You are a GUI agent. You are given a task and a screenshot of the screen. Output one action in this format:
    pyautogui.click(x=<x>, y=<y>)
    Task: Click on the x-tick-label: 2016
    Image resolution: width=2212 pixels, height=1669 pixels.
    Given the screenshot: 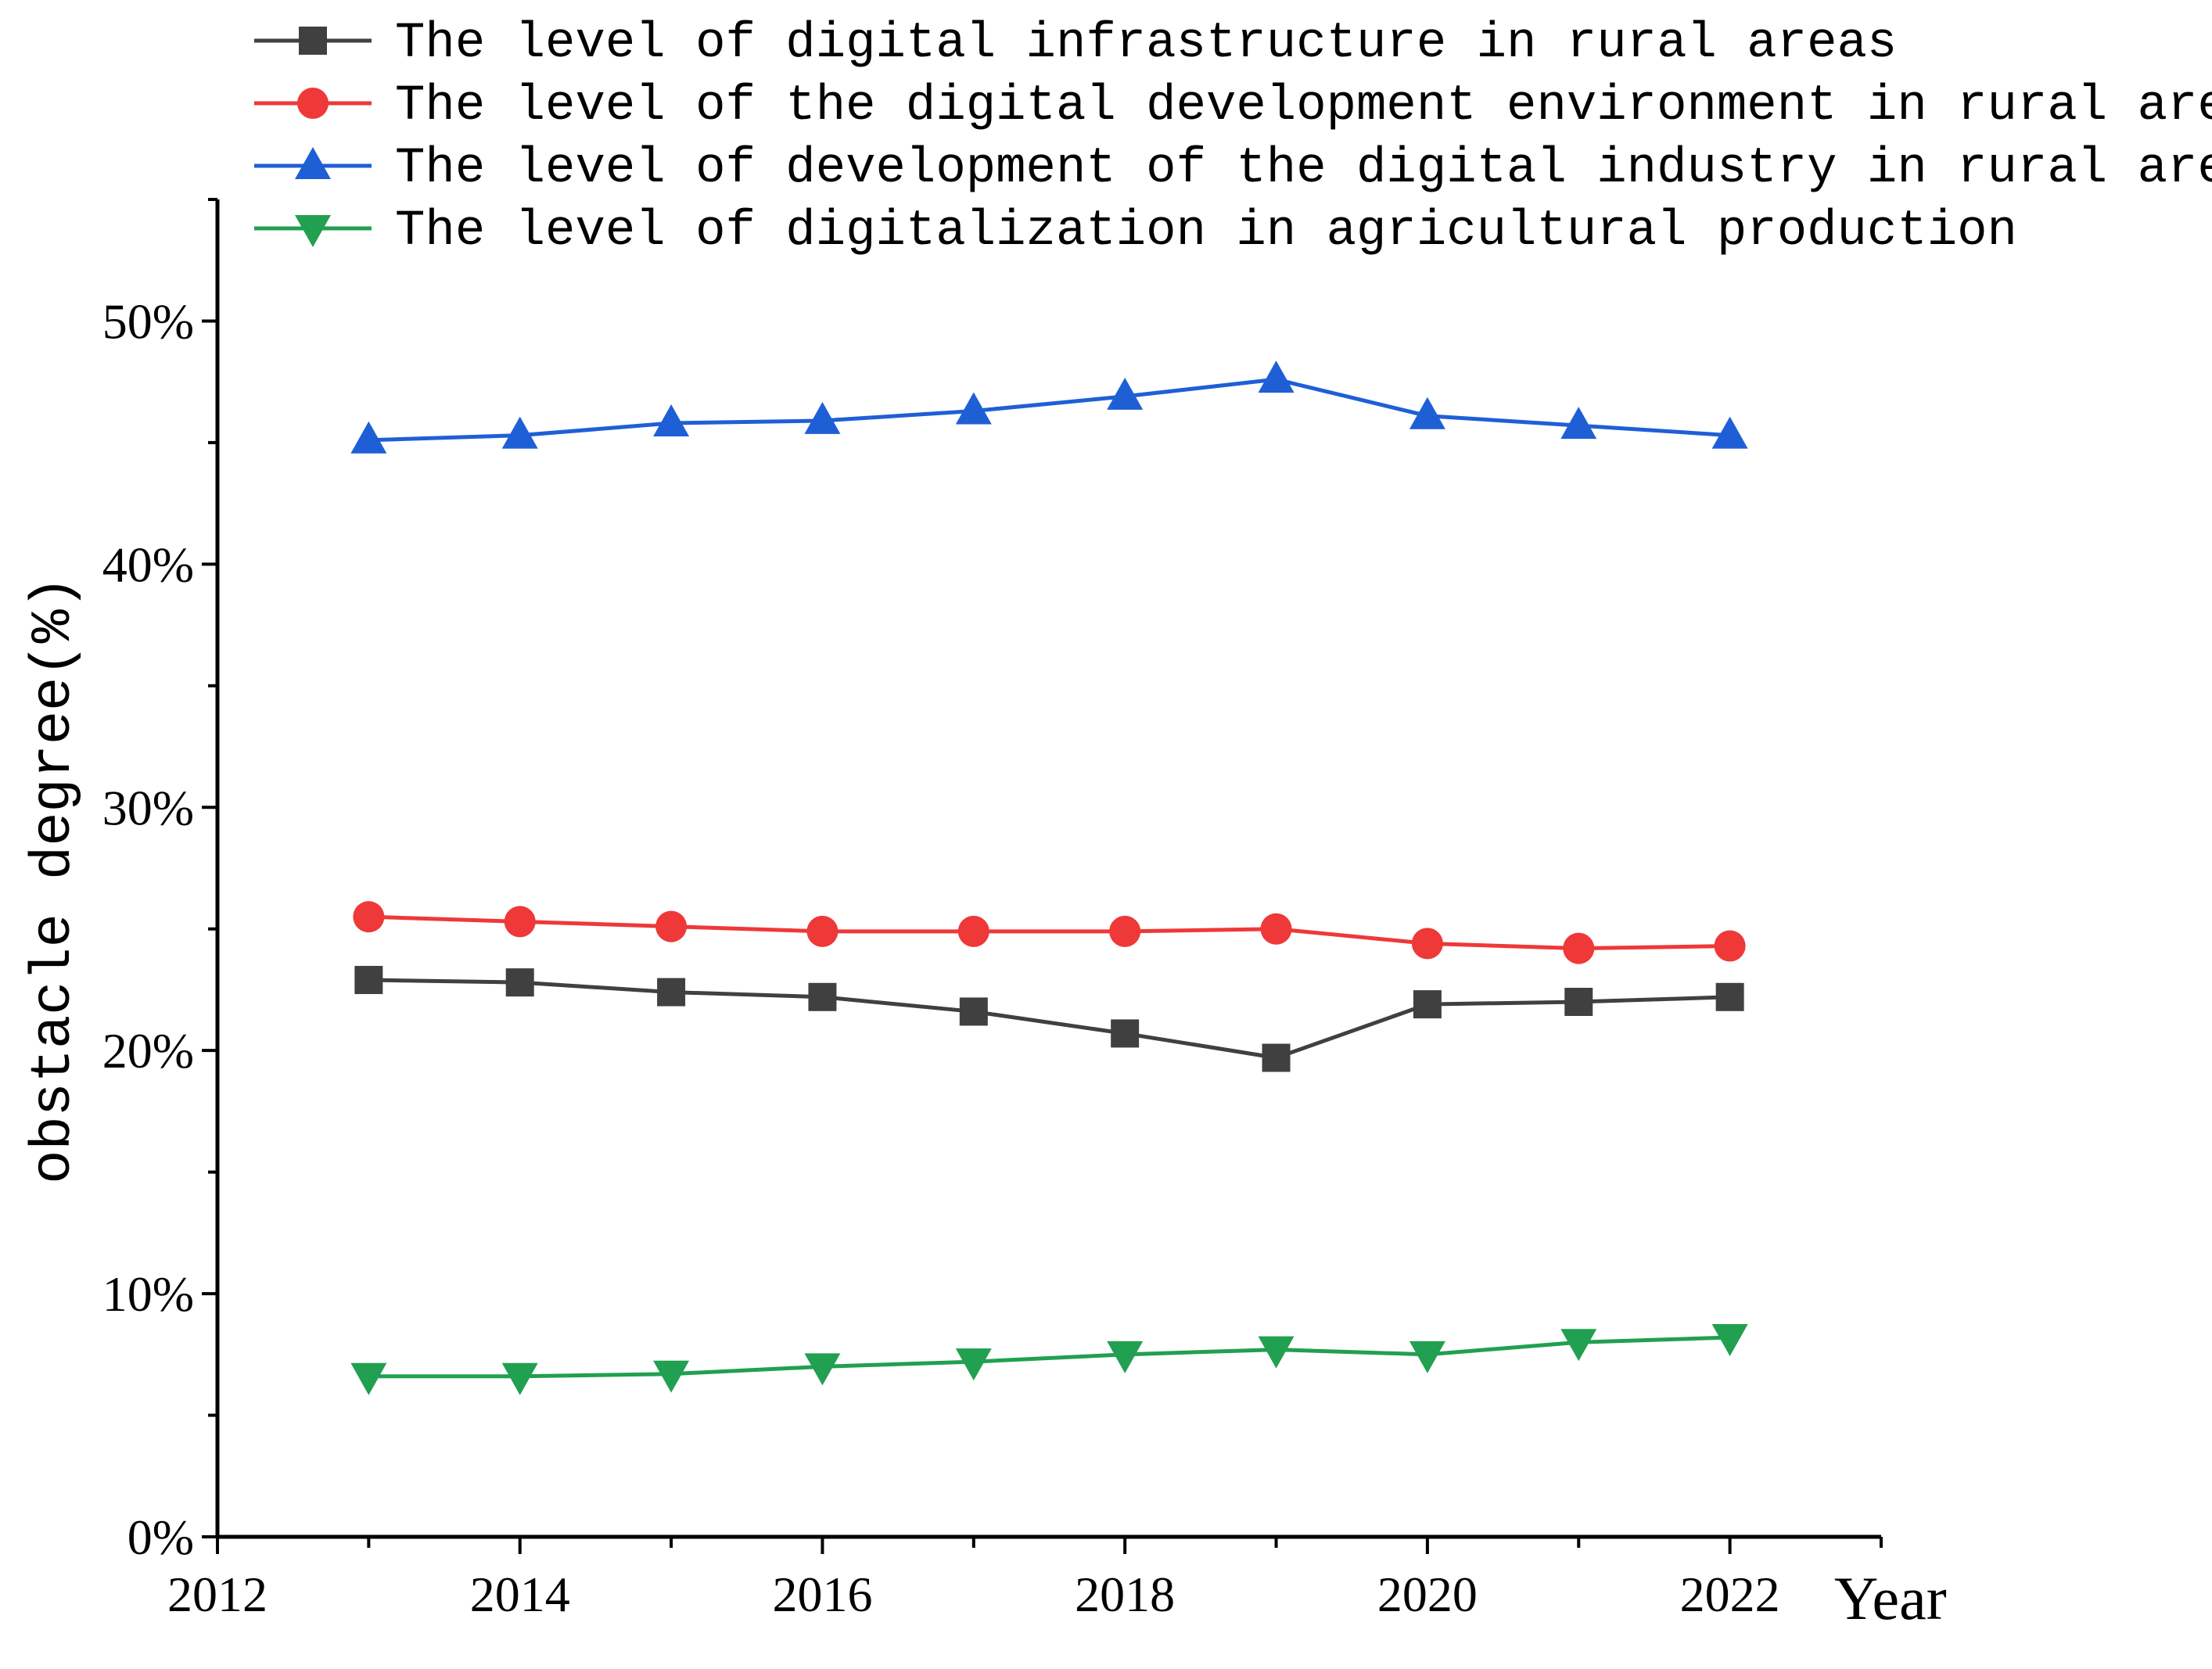 What is the action you would take?
    pyautogui.click(x=822, y=1594)
    